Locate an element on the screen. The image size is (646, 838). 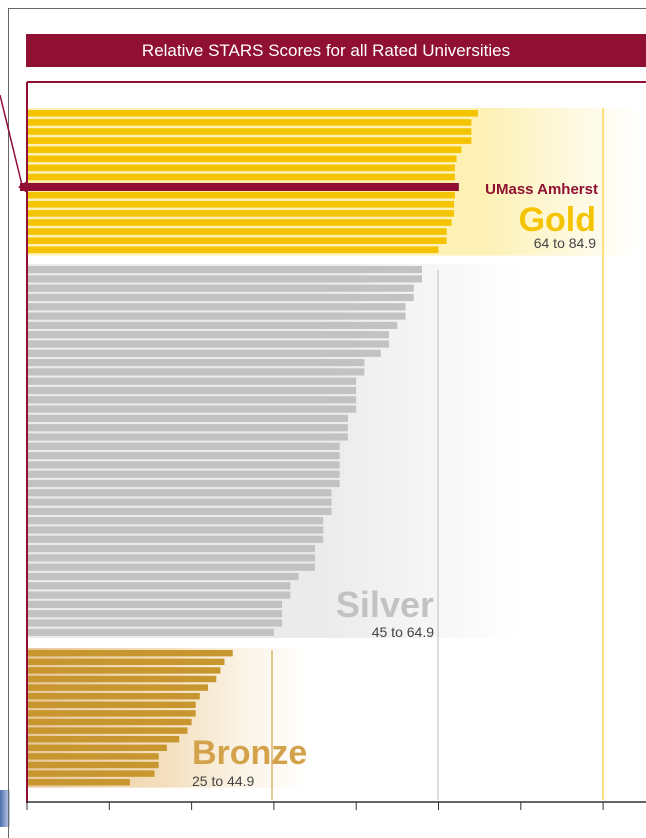
blue-edge-strip is located at coordinates (5, 808).